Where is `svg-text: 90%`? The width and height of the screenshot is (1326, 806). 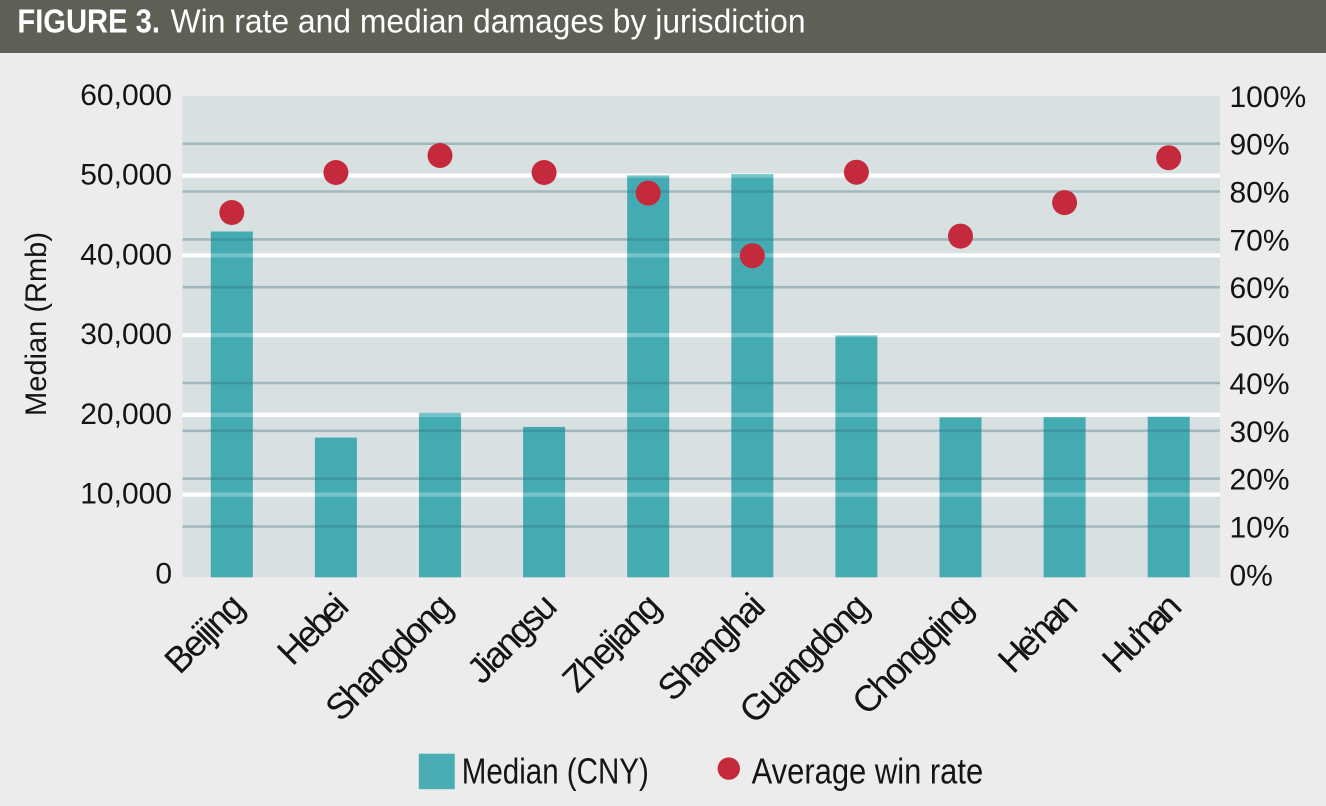
svg-text: 90% is located at coordinates (1260, 145).